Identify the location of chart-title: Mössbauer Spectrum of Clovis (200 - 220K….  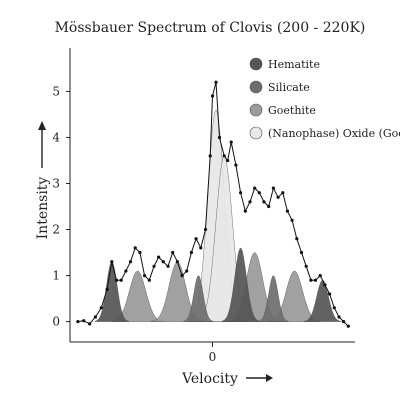
(210, 28).